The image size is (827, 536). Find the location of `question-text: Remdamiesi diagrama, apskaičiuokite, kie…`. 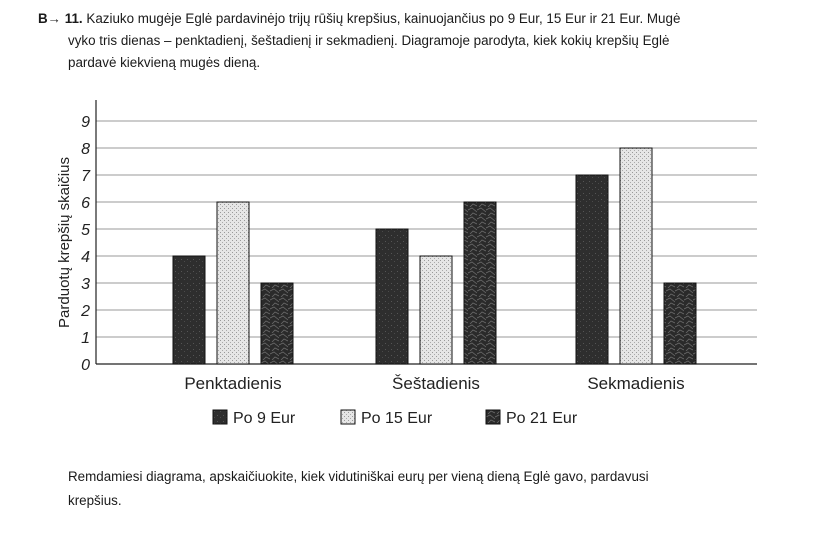

question-text: Remdamiesi diagrama, apskaičiuokite, kie… is located at coordinates (438, 489).